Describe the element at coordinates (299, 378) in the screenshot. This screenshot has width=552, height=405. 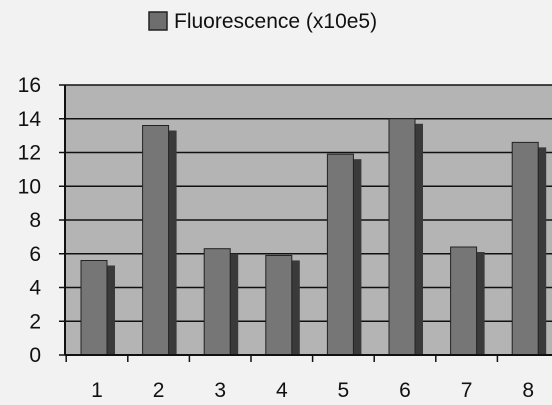
I see `x-axis-ticks: 1 2 3 4 5 6 7 8` at that location.